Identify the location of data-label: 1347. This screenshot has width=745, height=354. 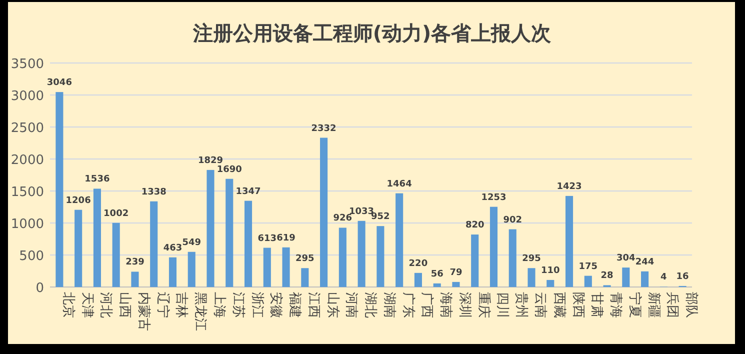
(248, 191).